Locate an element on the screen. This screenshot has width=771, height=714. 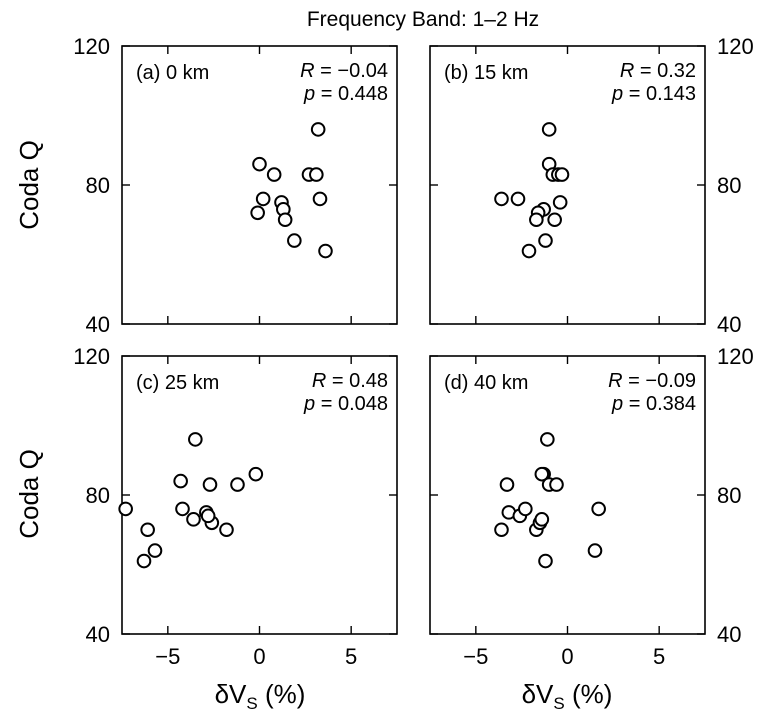
p-annotation: p = 0.048 is located at coordinates (345, 404).